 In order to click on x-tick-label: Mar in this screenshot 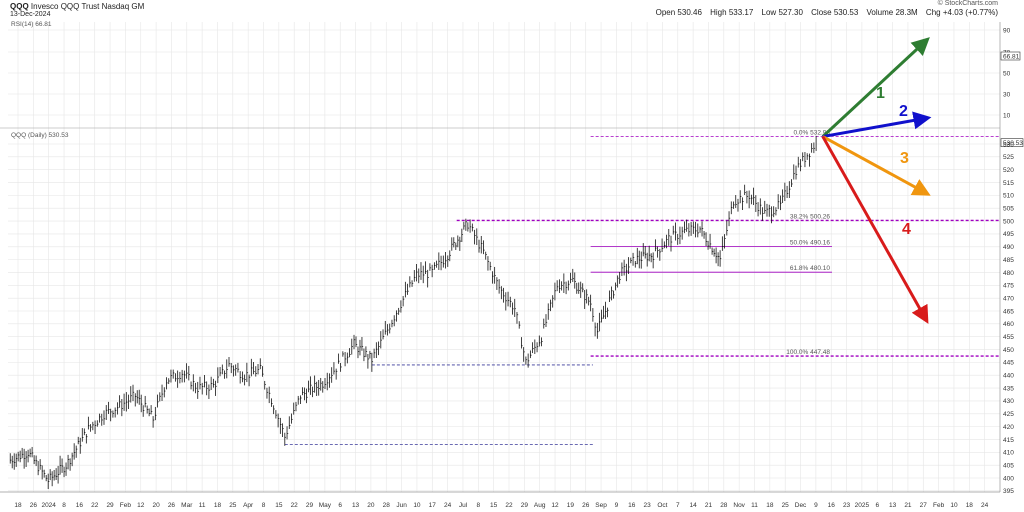, I will do `click(187, 505)`.